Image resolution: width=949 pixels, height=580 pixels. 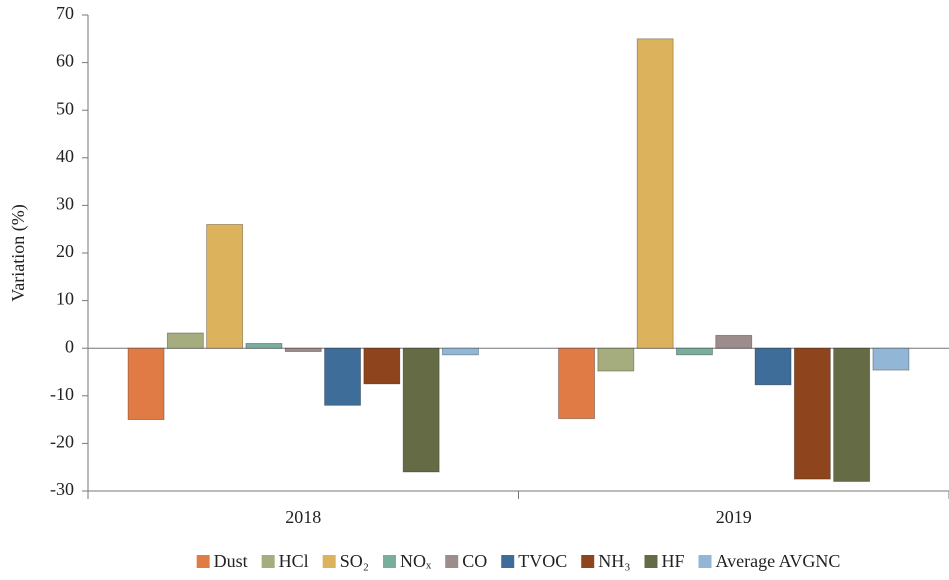 I want to click on y-axis-label: Variation (%), so click(x=18, y=252).